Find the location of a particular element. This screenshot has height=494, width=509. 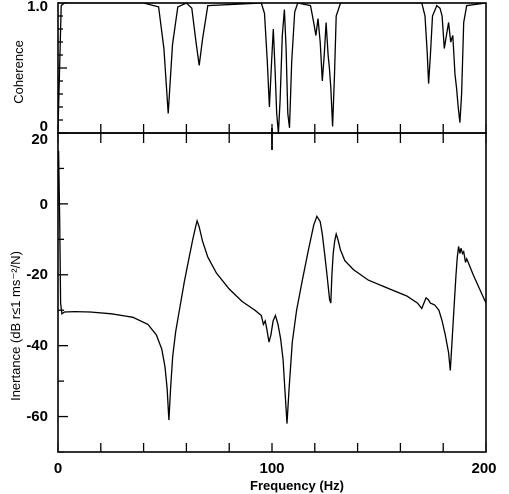

inertance-ytick-label: -60 is located at coordinates (37, 416).